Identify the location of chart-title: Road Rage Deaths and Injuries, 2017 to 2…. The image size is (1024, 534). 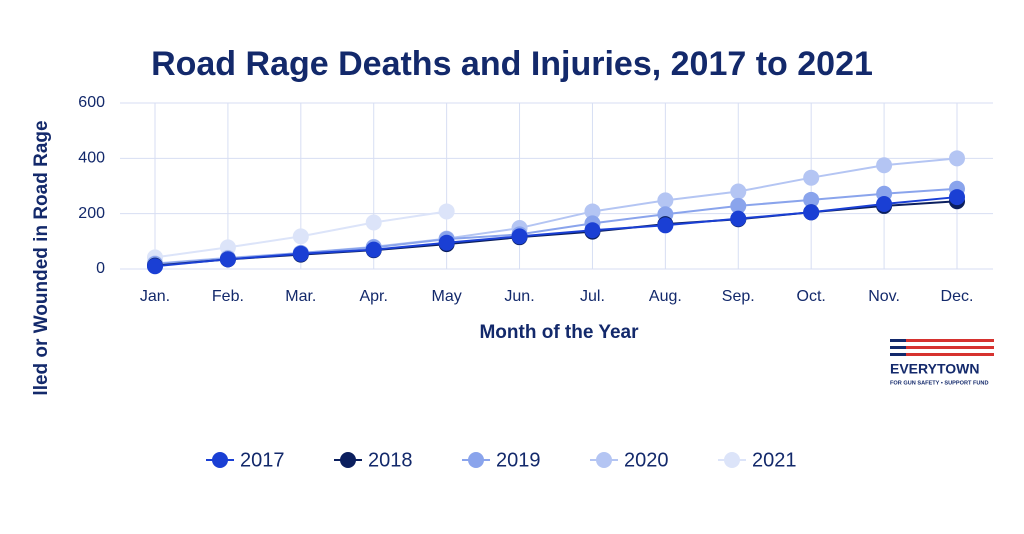
(512, 64).